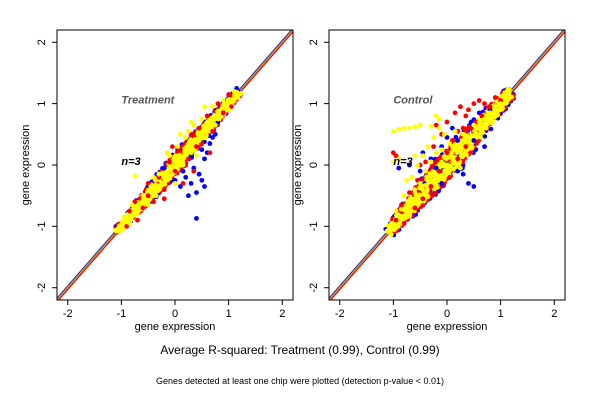  Describe the element at coordinates (314, 288) in the screenshot. I see `y-tick-label: -2` at that location.